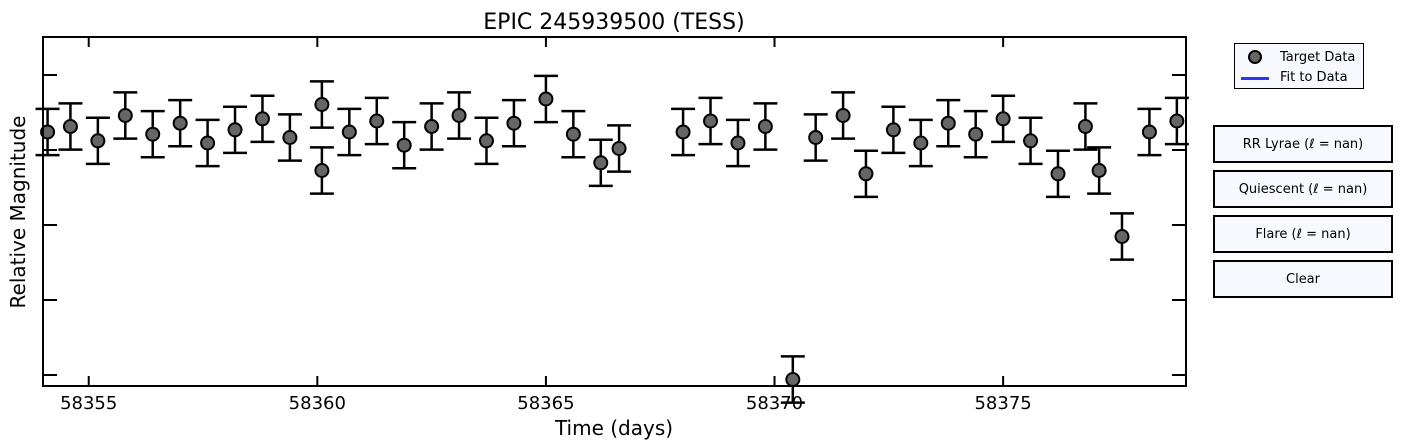 The width and height of the screenshot is (1402, 448). What do you see at coordinates (774, 403) in the screenshot?
I see `x-tick-label: 58370` at bounding box center [774, 403].